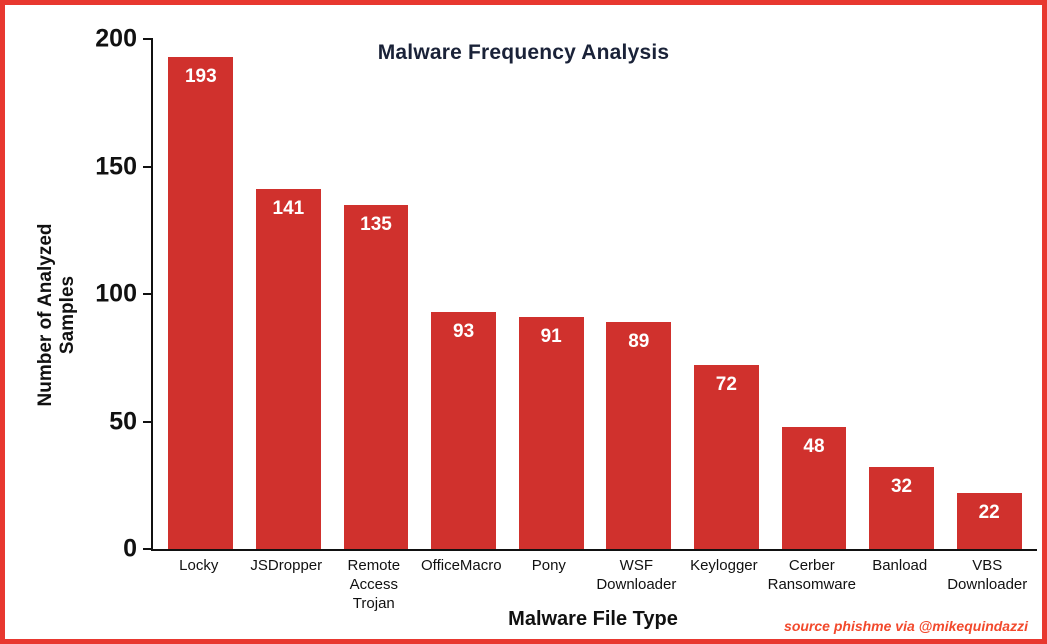 Image resolution: width=1047 pixels, height=644 pixels. Describe the element at coordinates (548, 565) in the screenshot. I see `x-tick-label: Pony` at that location.